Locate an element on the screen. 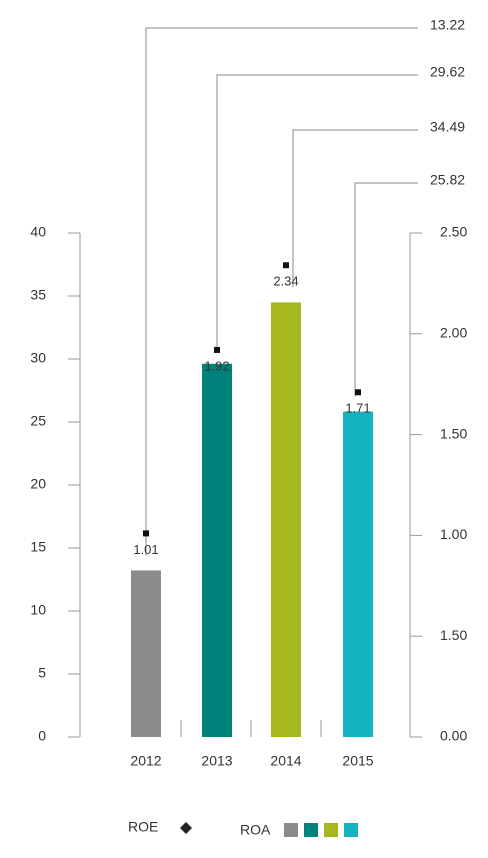 This screenshot has width=488, height=858. legend-swatches is located at coordinates (321, 830).